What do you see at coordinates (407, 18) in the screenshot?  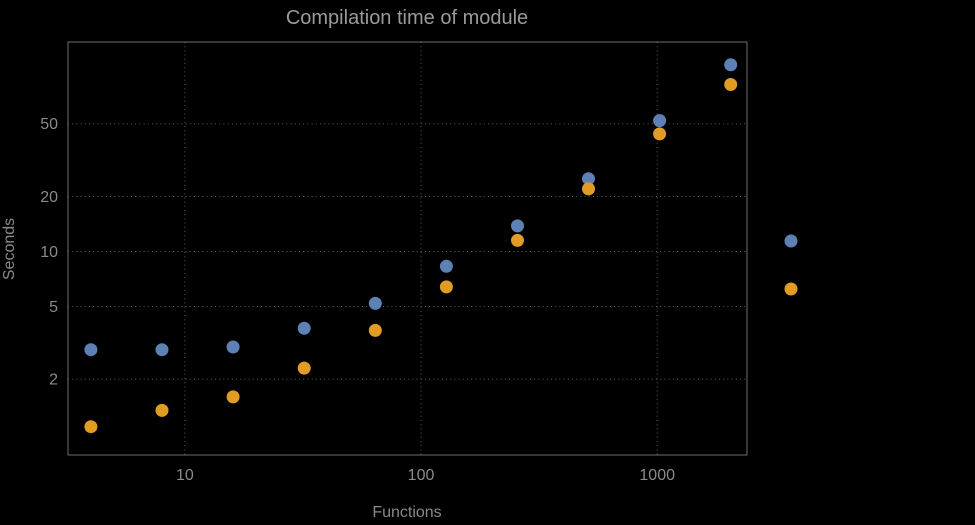 I see `chart-title: Compilation time of module` at bounding box center [407, 18].